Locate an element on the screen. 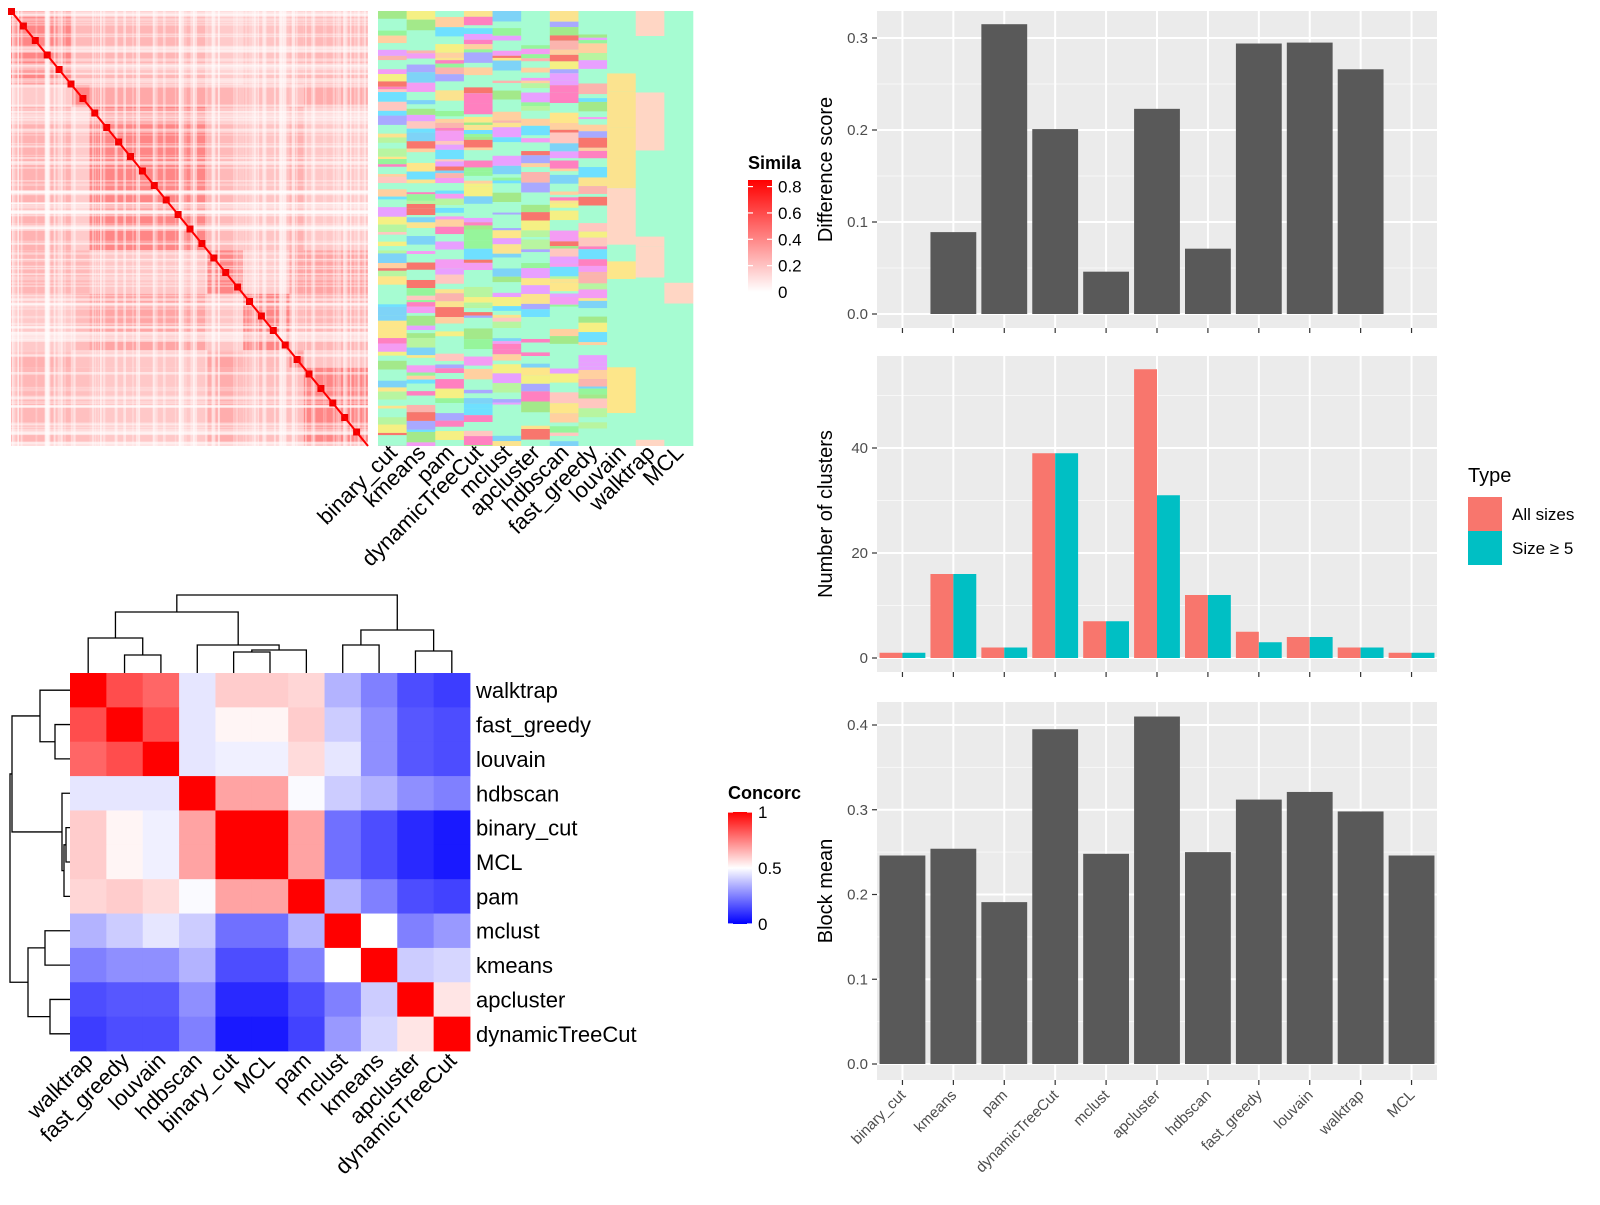  legend-label-size-ge-5: Size ≥ 5 is located at coordinates (1542, 548).